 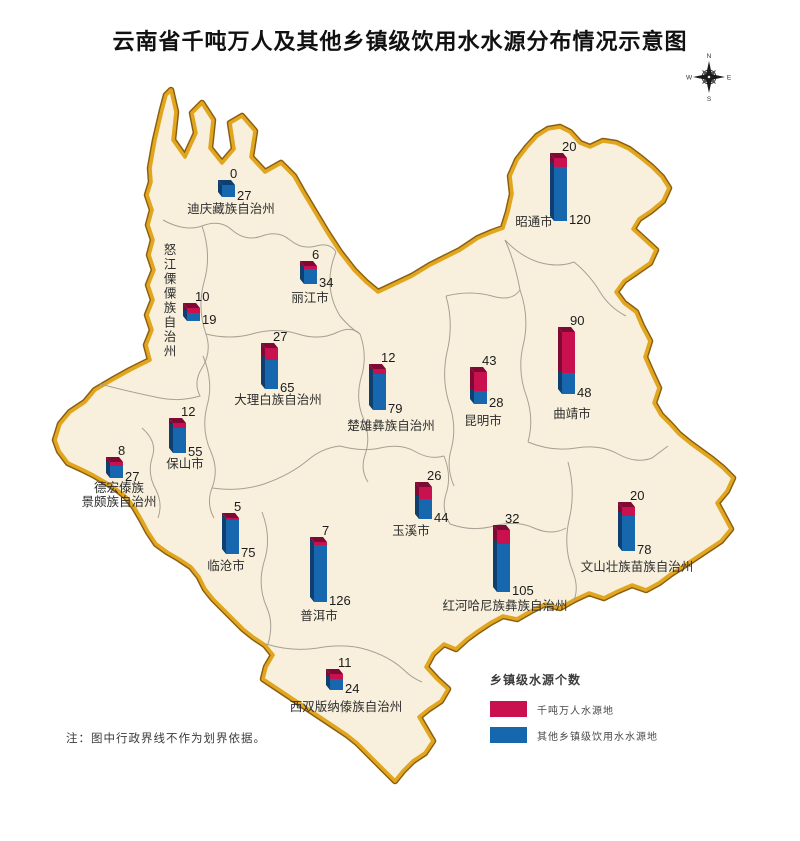 I want to click on bar-迪庆藏族自治州, so click(x=228, y=191).